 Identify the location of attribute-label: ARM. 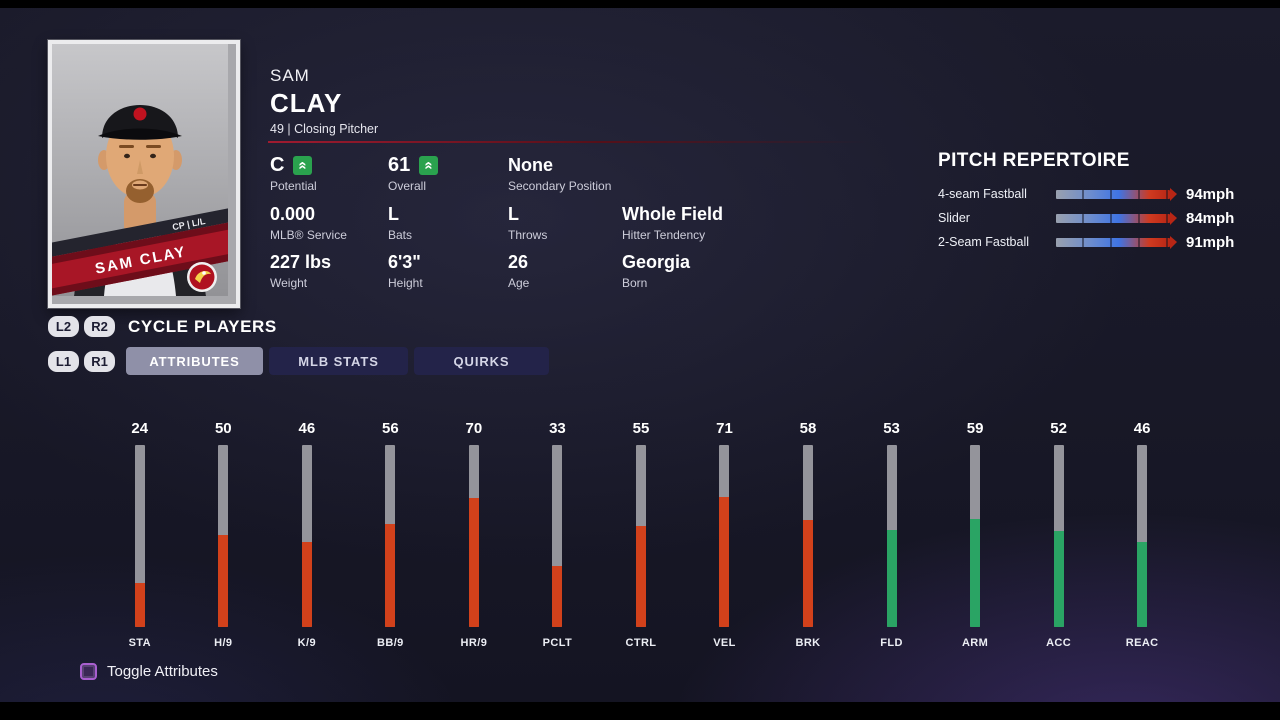
(975, 643).